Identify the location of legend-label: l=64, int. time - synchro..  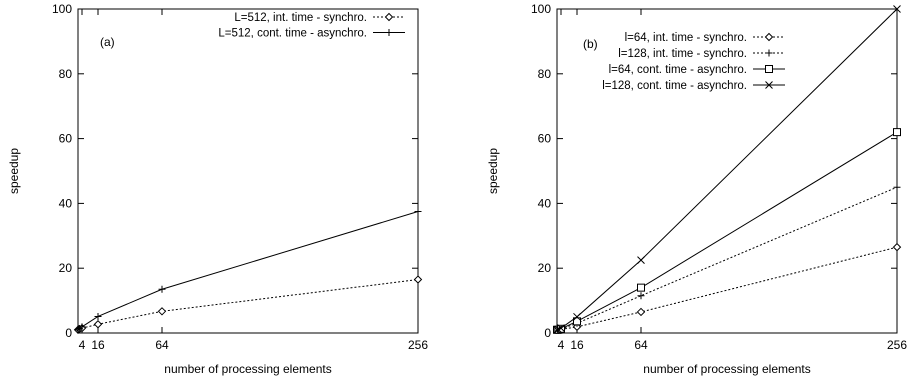
(686, 38).